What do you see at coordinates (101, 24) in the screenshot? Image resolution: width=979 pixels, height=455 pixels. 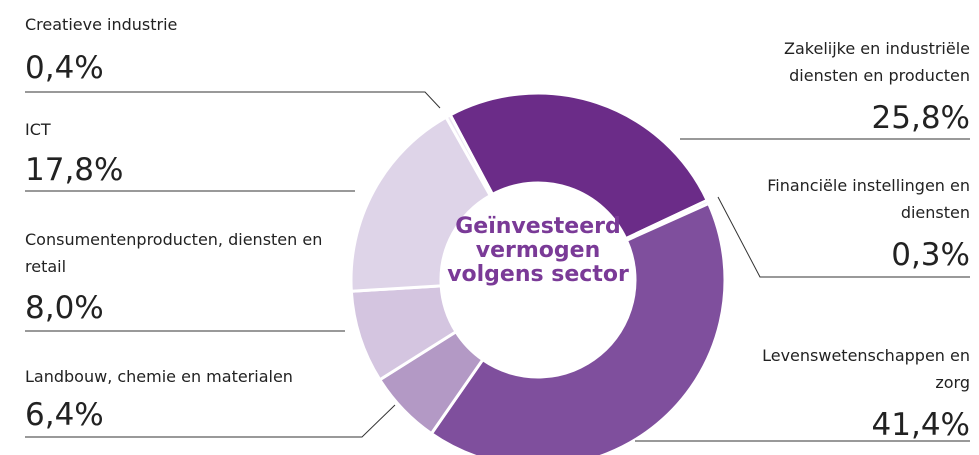 I see `category-label: Creatieve industrie` at bounding box center [101, 24].